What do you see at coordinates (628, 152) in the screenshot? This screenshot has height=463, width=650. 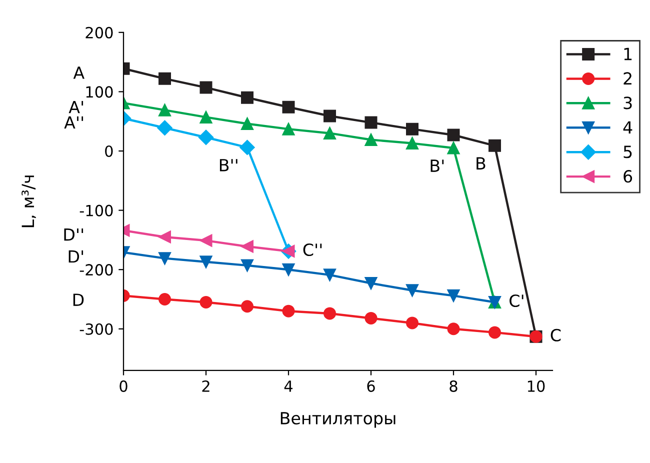 I see `legend-label: 5` at bounding box center [628, 152].